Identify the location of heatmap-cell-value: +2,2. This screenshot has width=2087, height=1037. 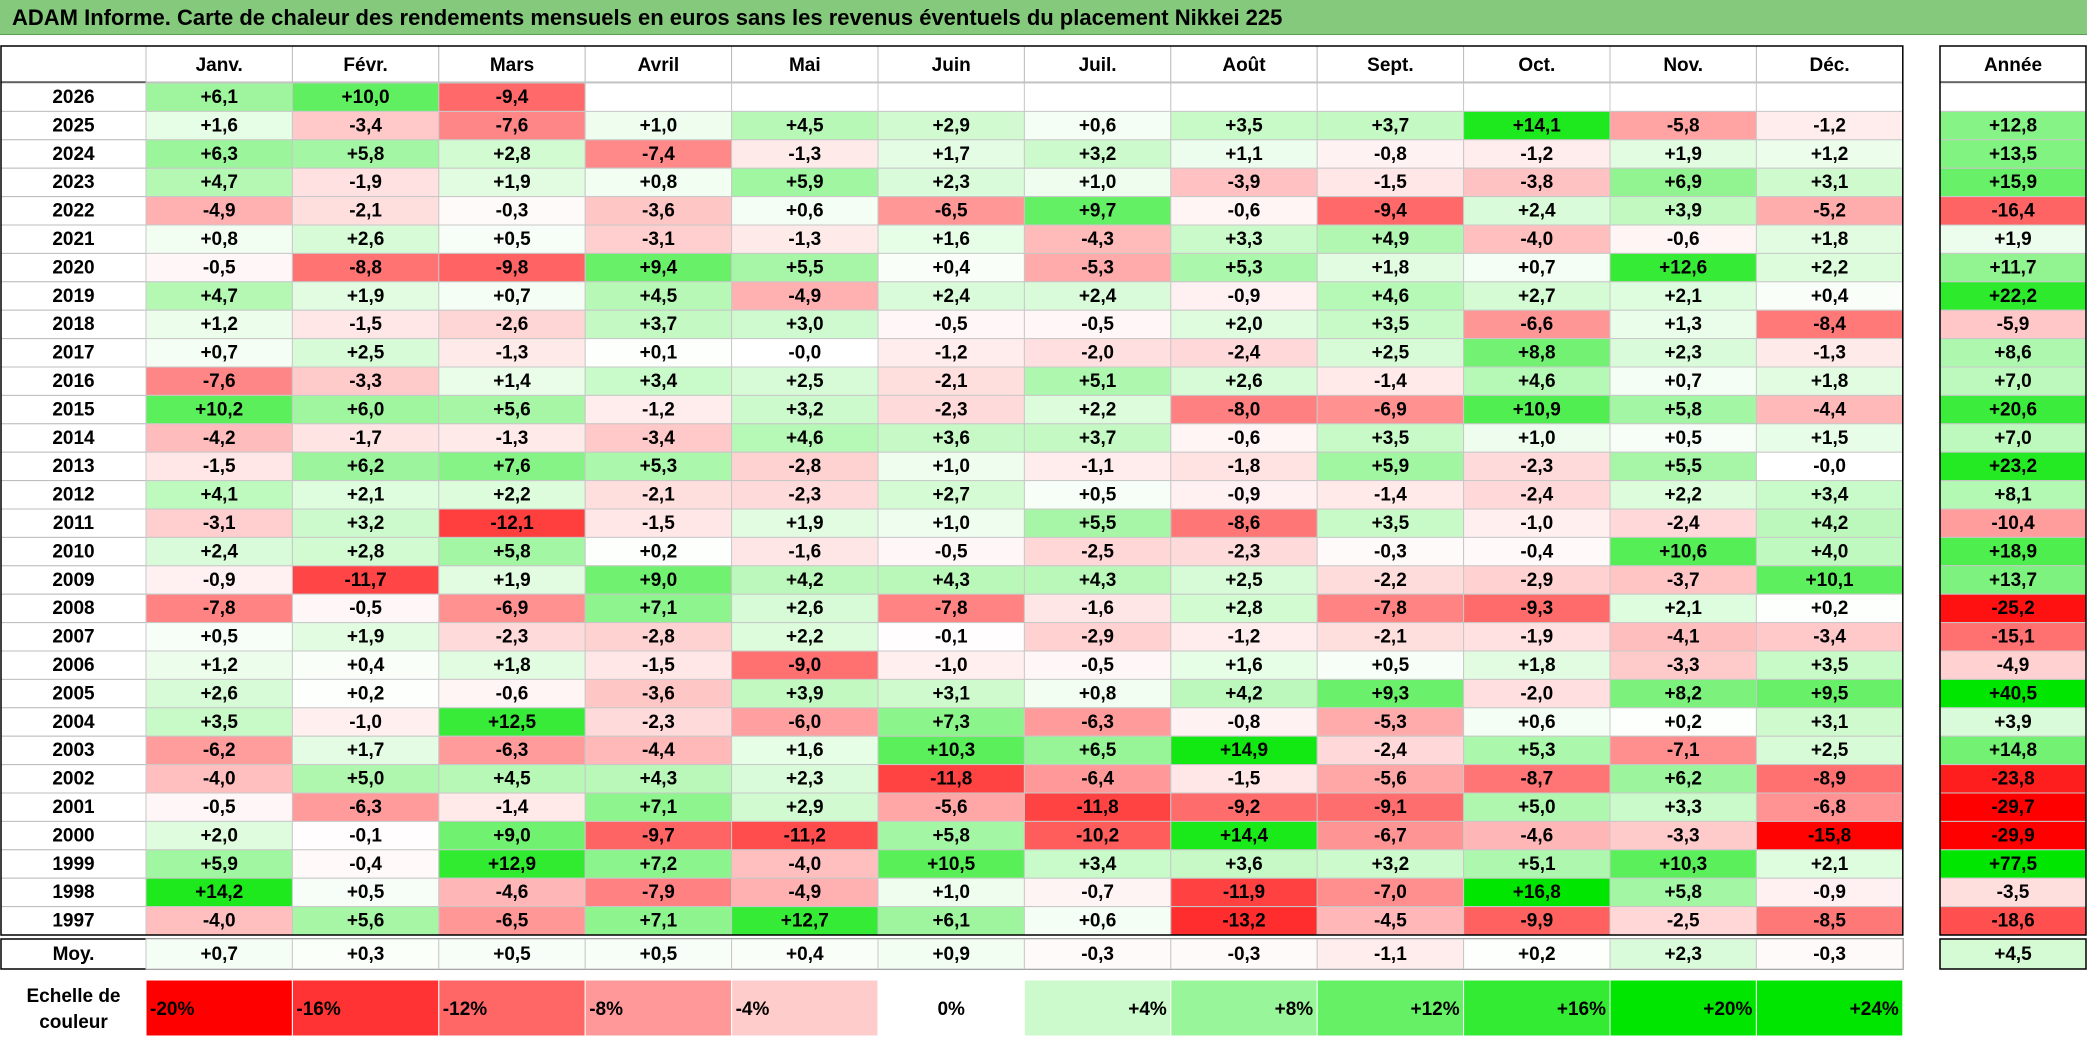
(1830, 267).